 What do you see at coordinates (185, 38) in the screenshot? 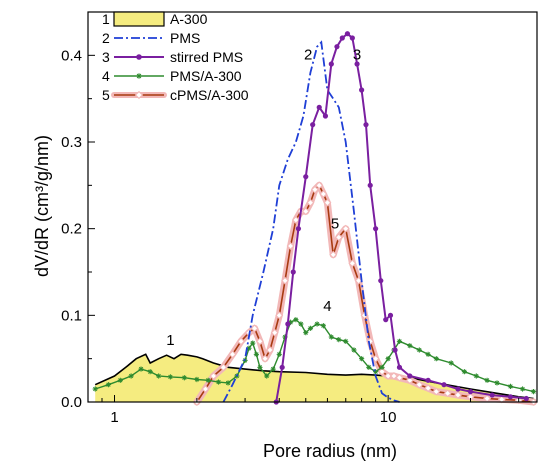
I see `legend-label: PMS` at bounding box center [185, 38].